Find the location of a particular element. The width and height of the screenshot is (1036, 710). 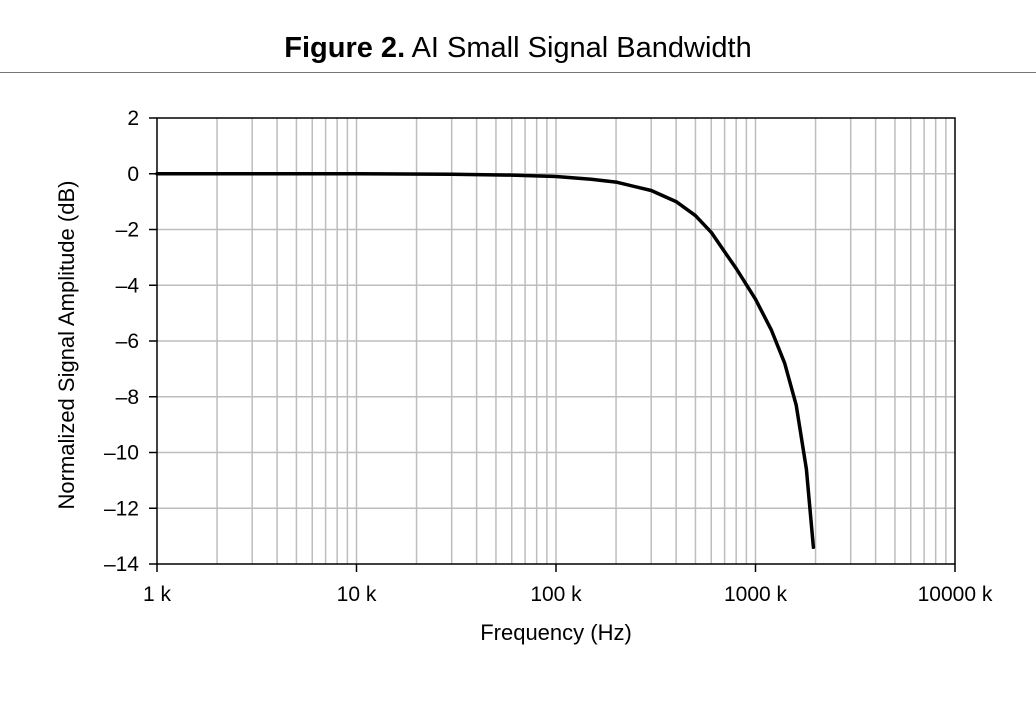

title-divider is located at coordinates (518, 72).